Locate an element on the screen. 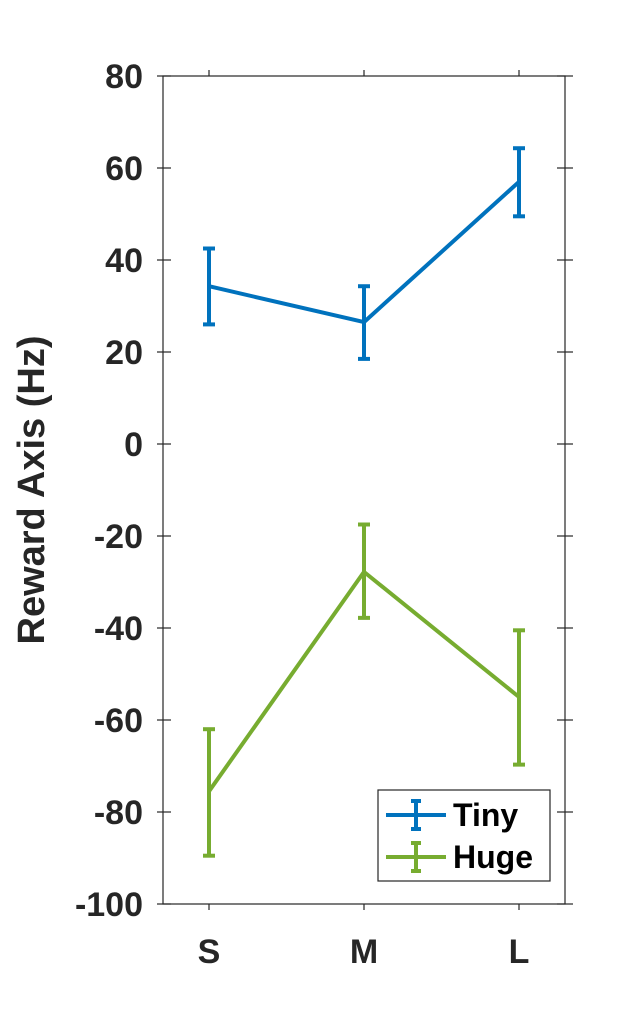 Image resolution: width=625 pixels, height=1016 pixels. x-tick-label: S is located at coordinates (209, 952).